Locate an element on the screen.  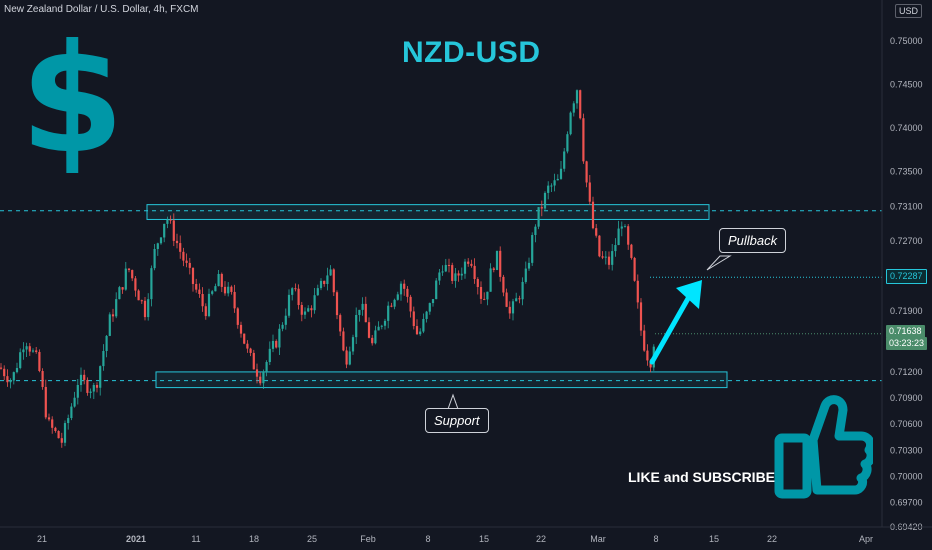
price-tick-label: 0.71200 is located at coordinates (906, 372).